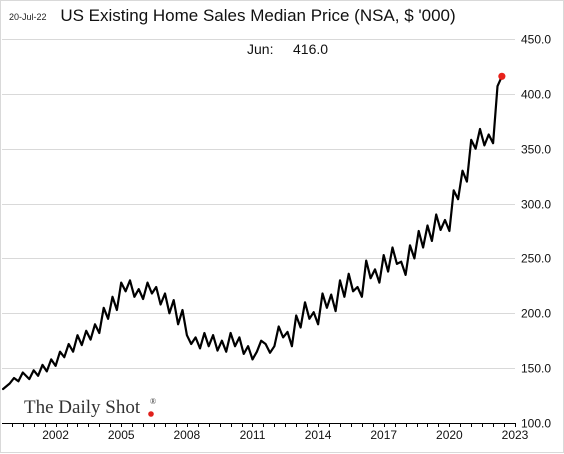  I want to click on x-tick-label: 2014, so click(318, 435).